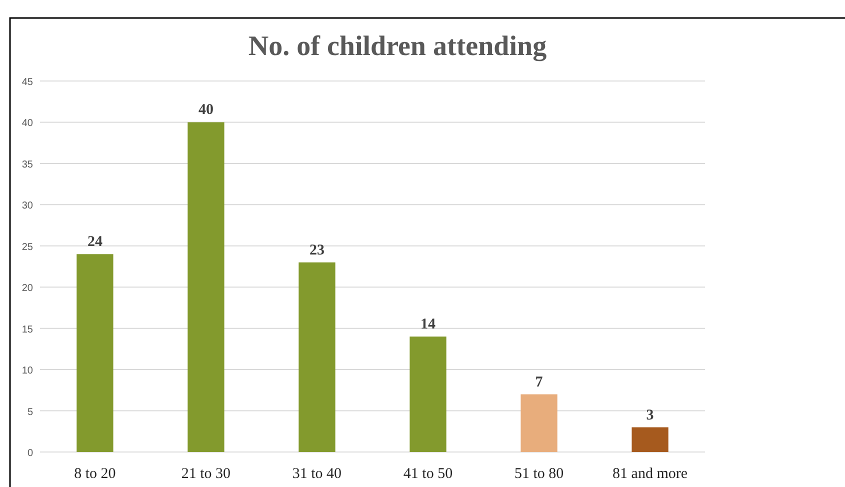 The height and width of the screenshot is (487, 845). What do you see at coordinates (650, 474) in the screenshot?
I see `x-tick-label: 81 and more` at bounding box center [650, 474].